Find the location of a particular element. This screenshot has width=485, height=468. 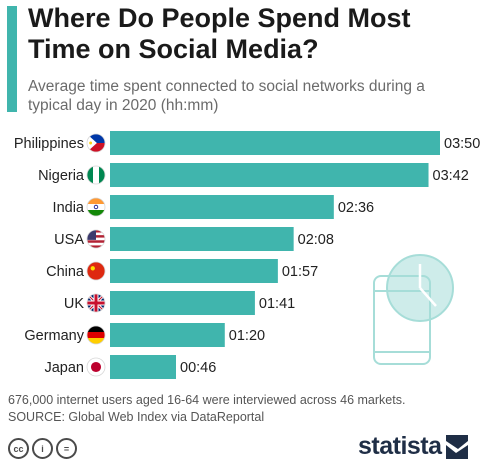

brand-name: statista is located at coordinates (400, 446).